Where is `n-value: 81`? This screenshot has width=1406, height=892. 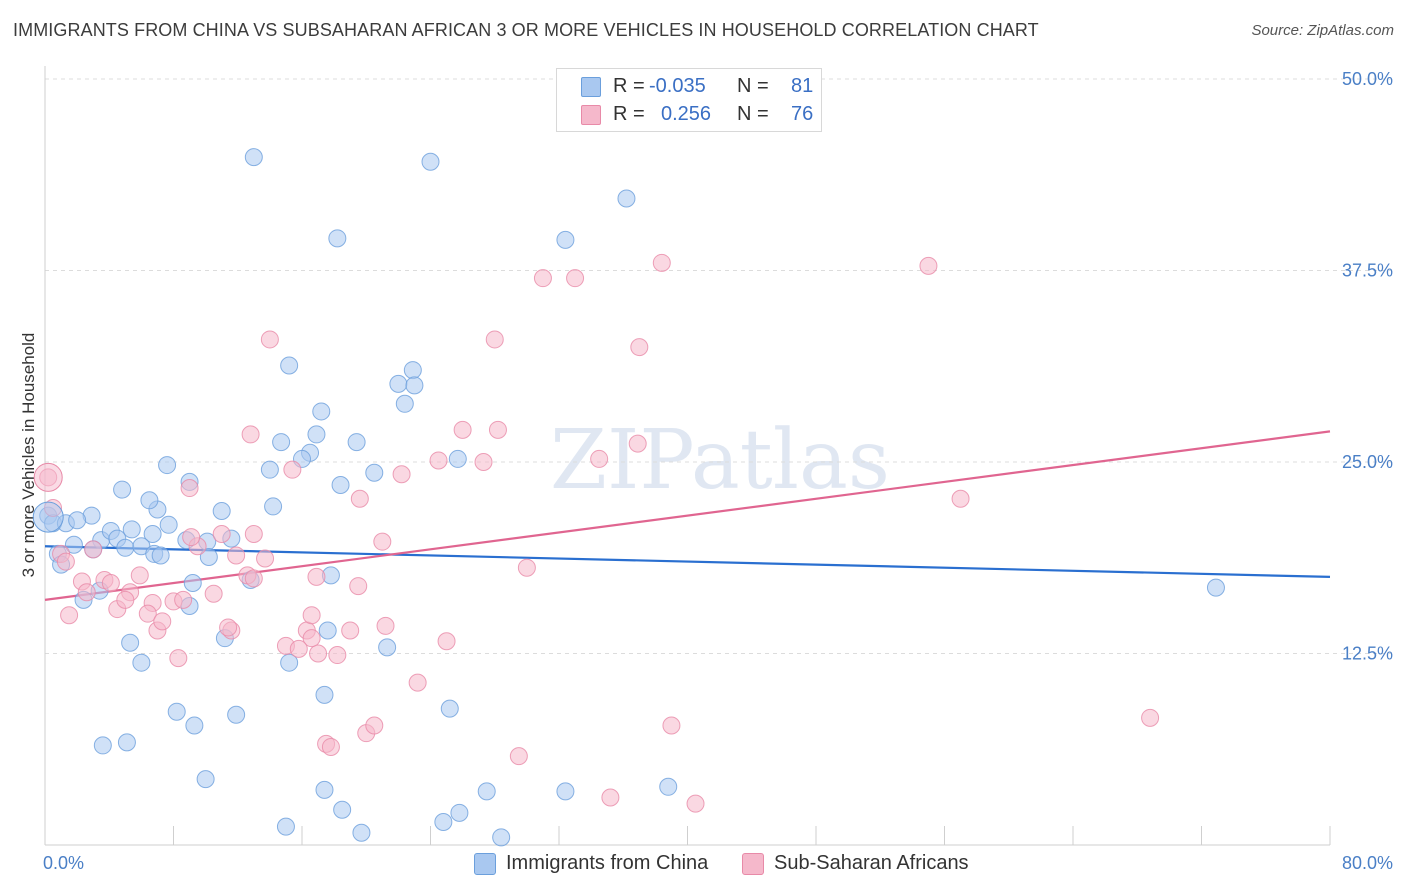 n-value: 81 is located at coordinates (802, 86).